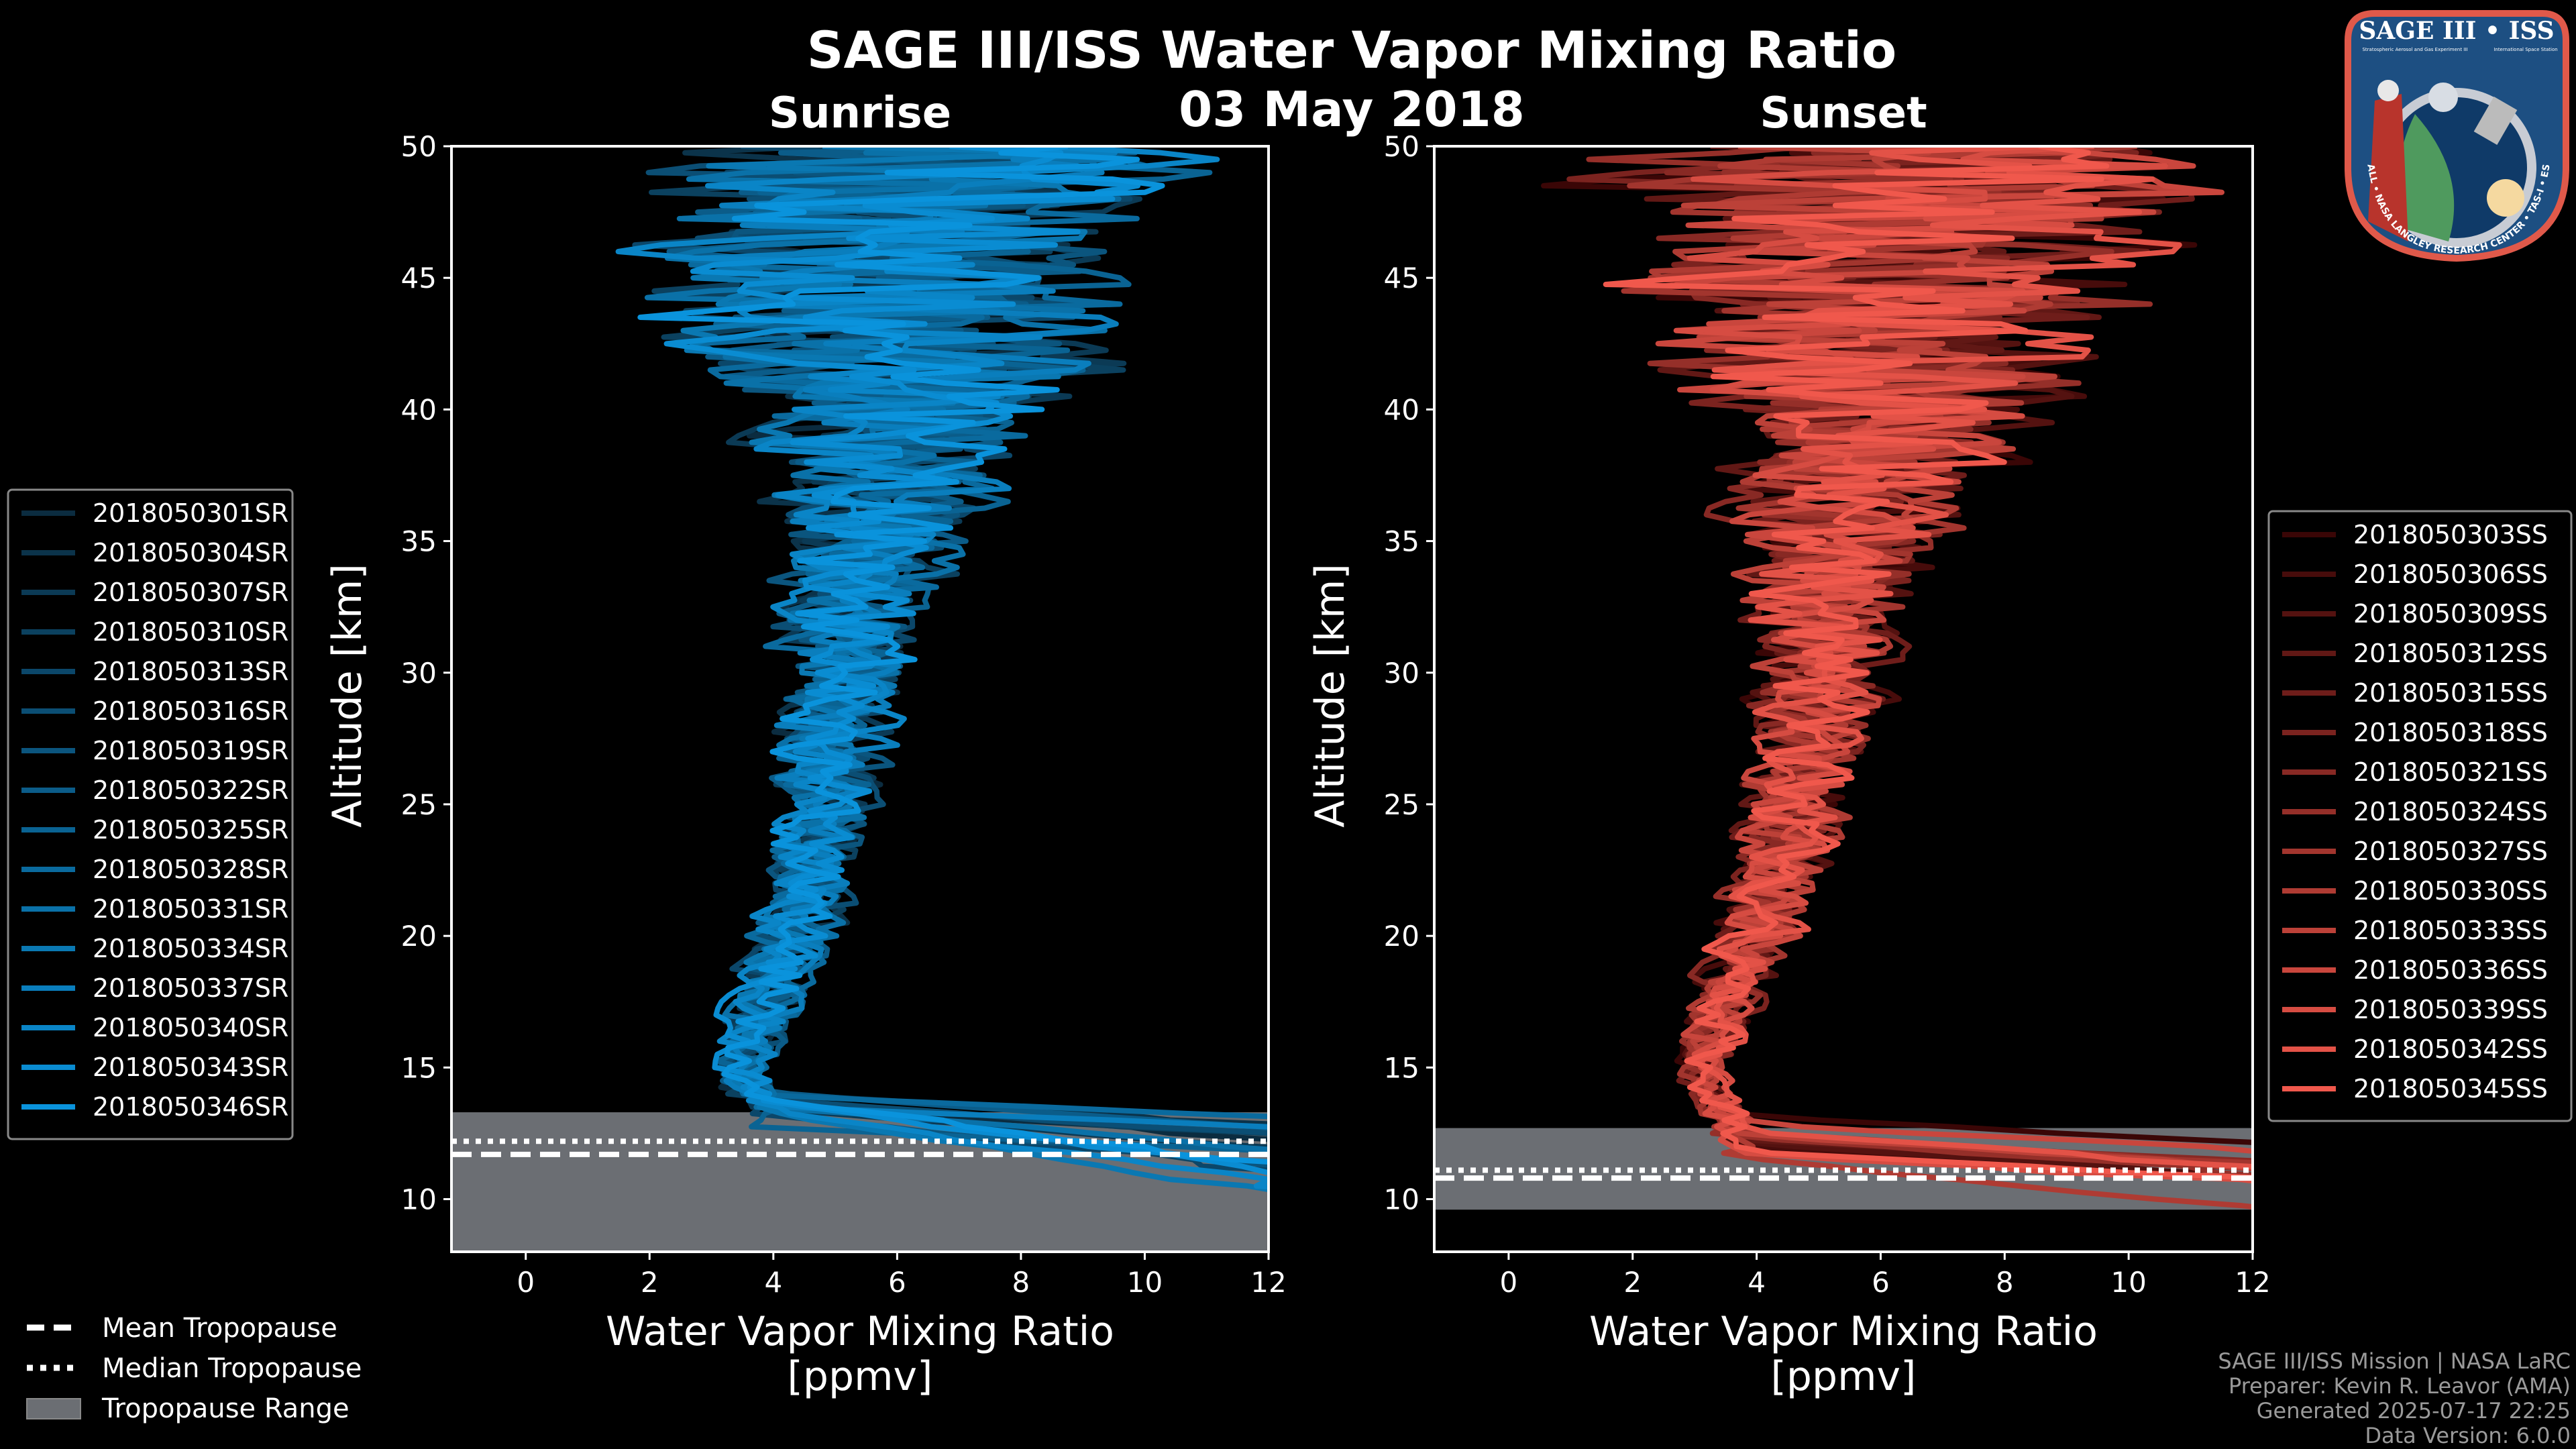  I want to click on logo-title: SAGE III • ISS, so click(2456, 31).